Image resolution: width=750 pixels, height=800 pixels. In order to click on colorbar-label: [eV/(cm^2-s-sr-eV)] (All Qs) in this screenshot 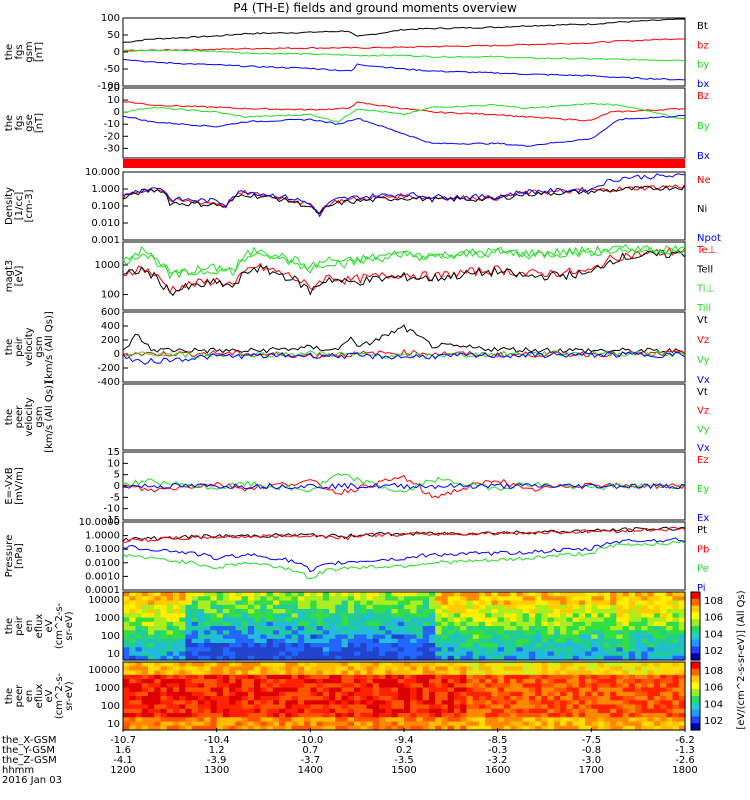, I will do `click(741, 659)`.